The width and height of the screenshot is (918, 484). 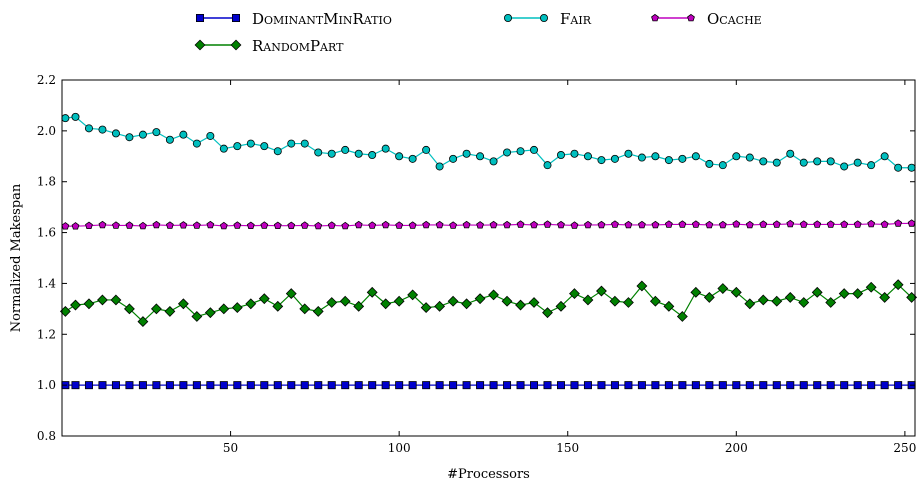 What do you see at coordinates (399, 448) in the screenshot?
I see `x-tick-label: 100` at bounding box center [399, 448].